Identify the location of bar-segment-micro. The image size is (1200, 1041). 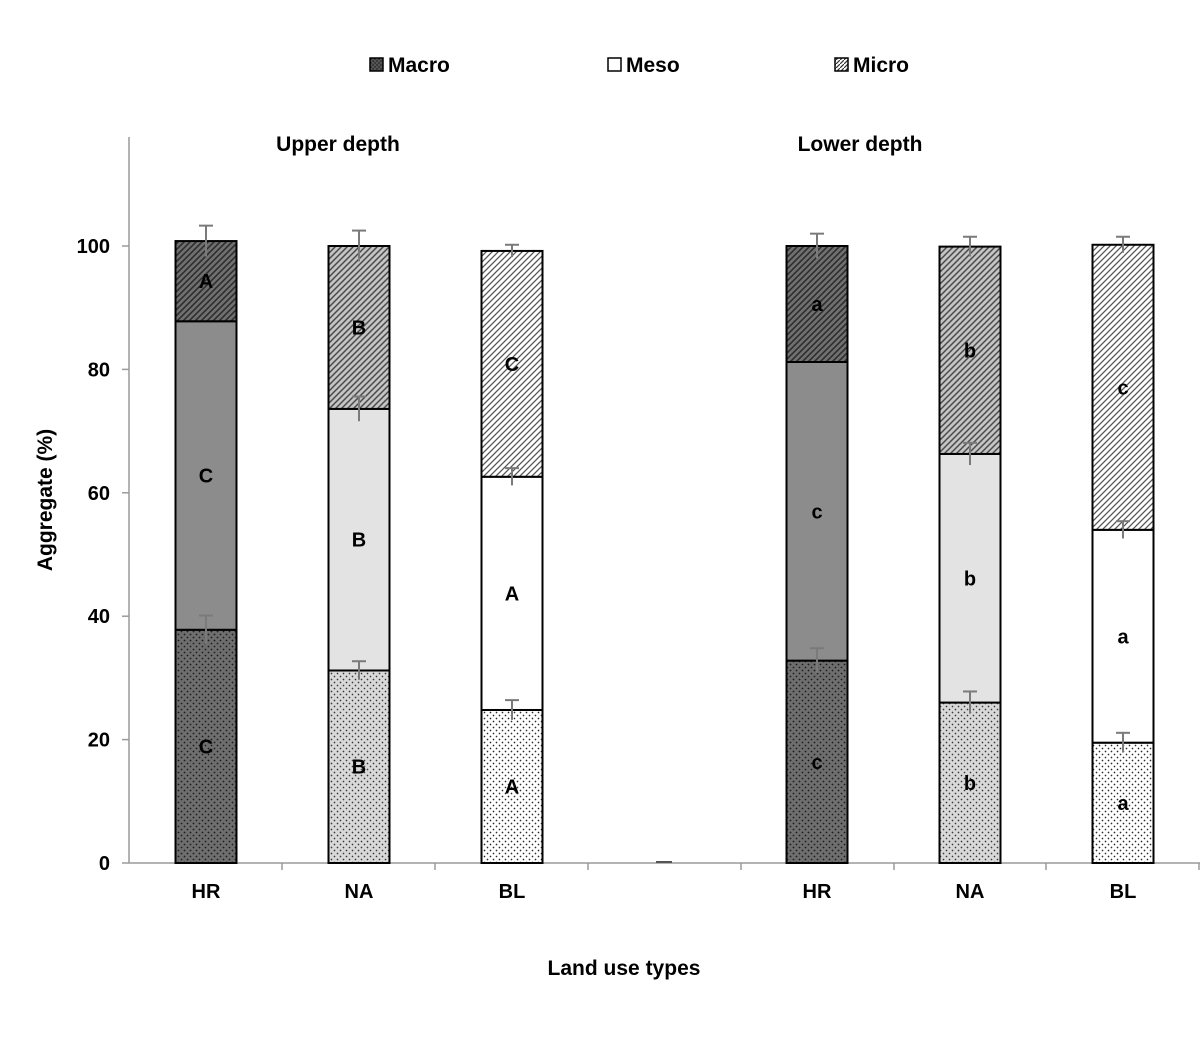
(206, 281).